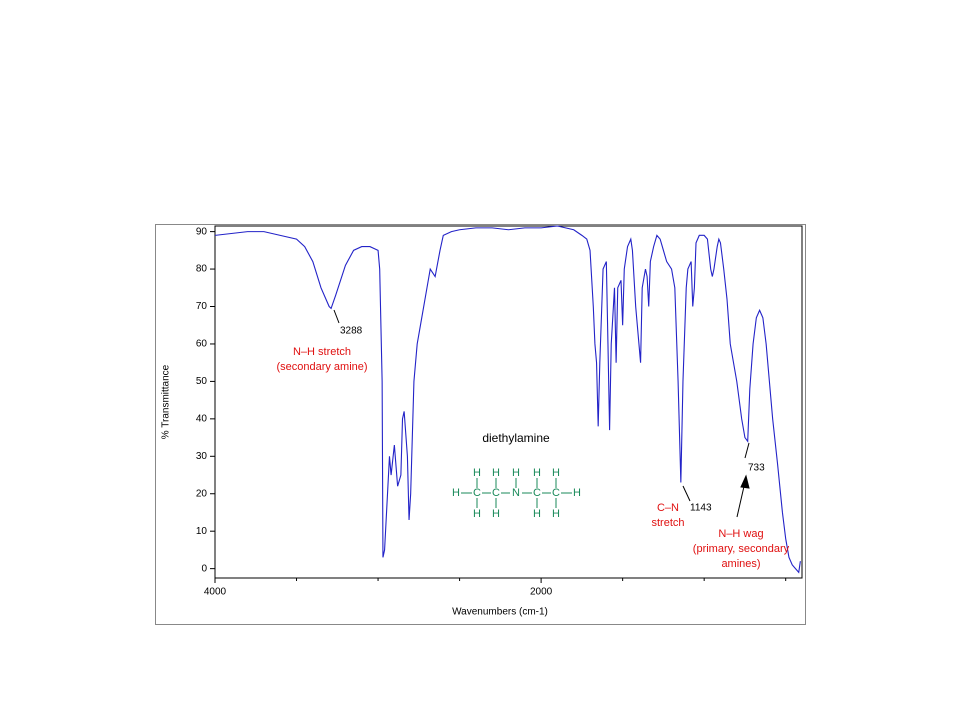 This screenshot has width=960, height=725. I want to click on peak-note: (primary, secondary, so click(741, 549).